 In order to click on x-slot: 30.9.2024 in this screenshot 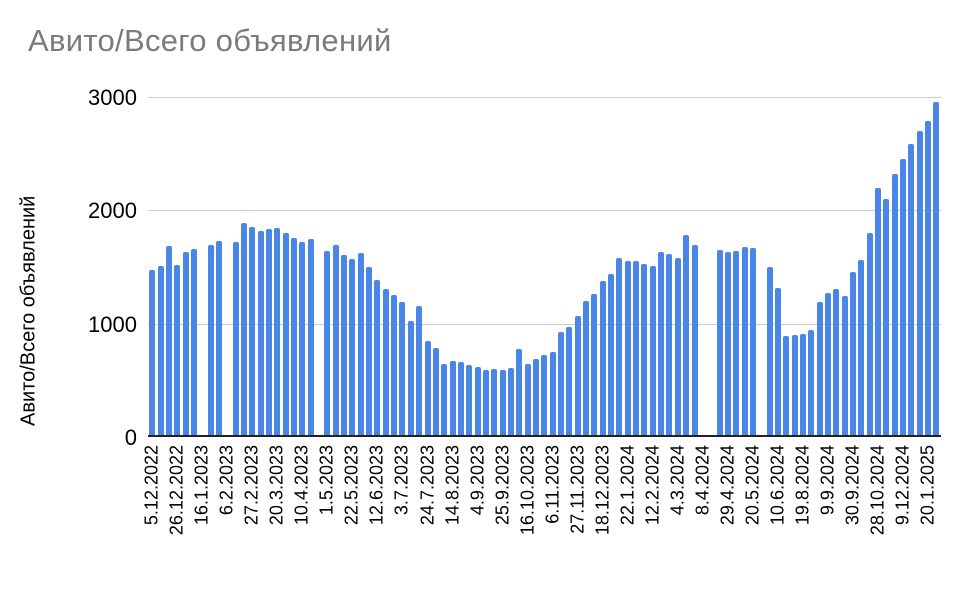, I will do `click(853, 513)`.